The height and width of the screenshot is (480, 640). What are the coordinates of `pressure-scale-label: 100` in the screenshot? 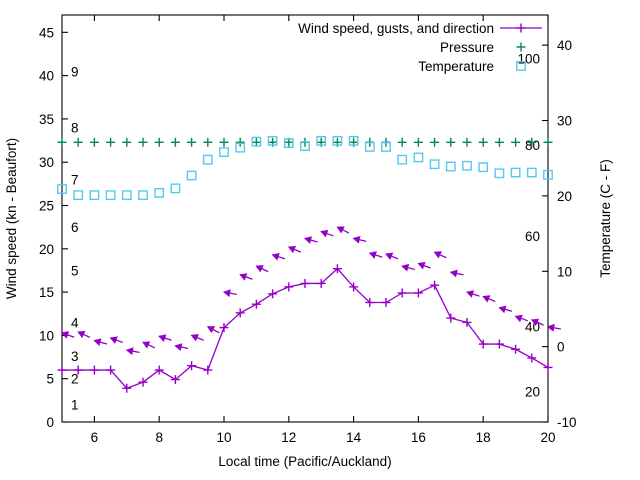 It's located at (528, 58).